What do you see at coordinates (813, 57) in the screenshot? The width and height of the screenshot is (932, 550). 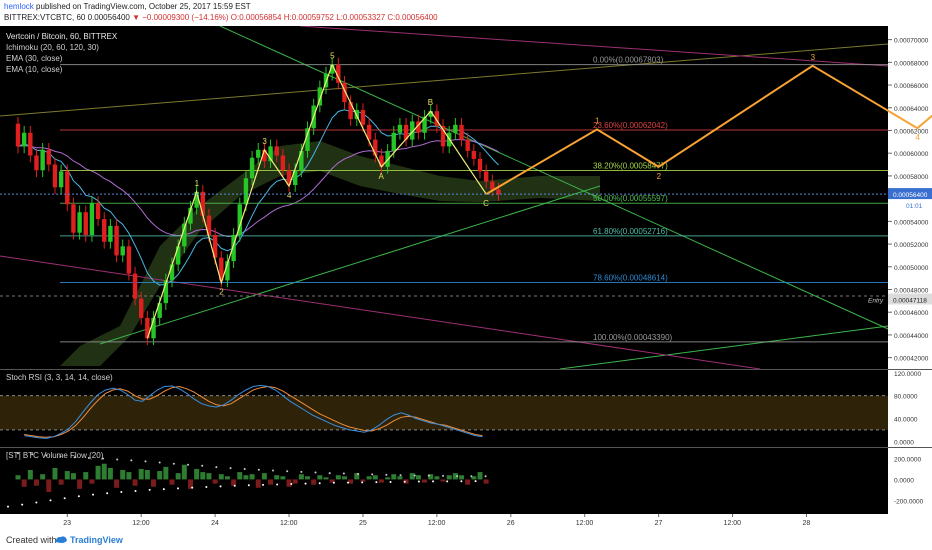 I see `projection-wave-label: 3` at bounding box center [813, 57].